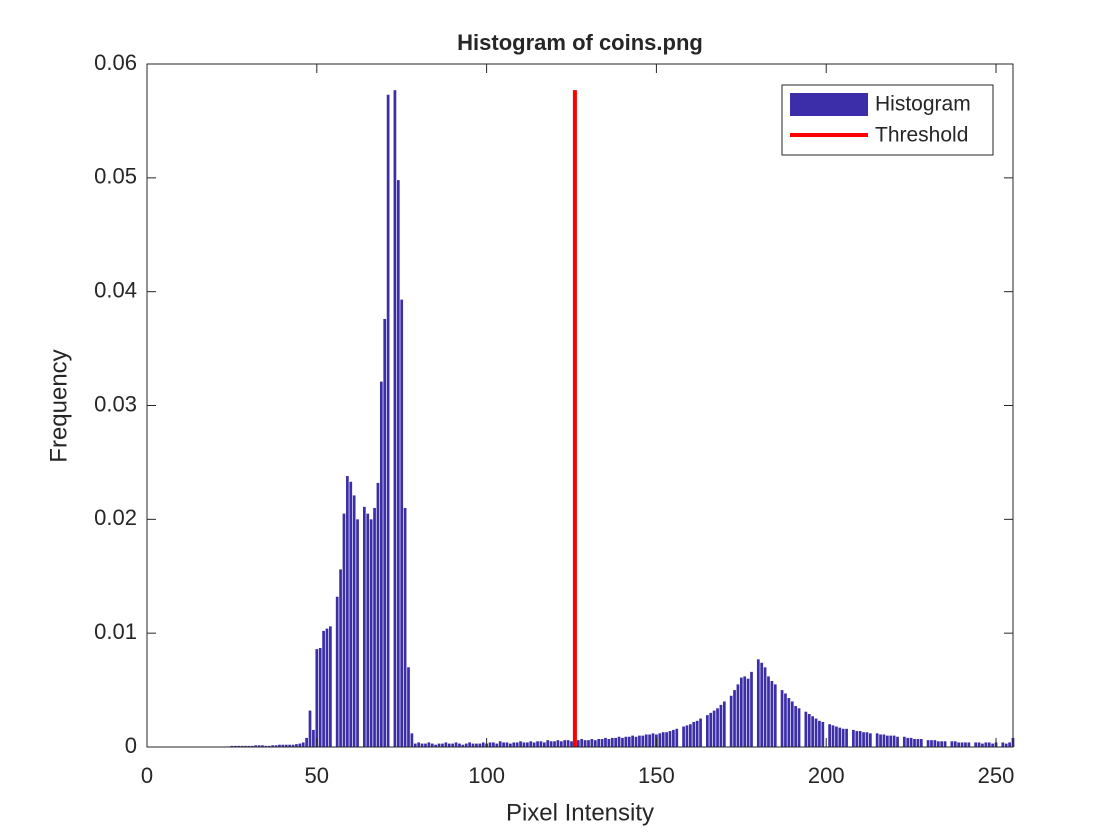 This screenshot has width=1120, height=840. What do you see at coordinates (996, 775) in the screenshot?
I see `x-tick-label: 250` at bounding box center [996, 775].